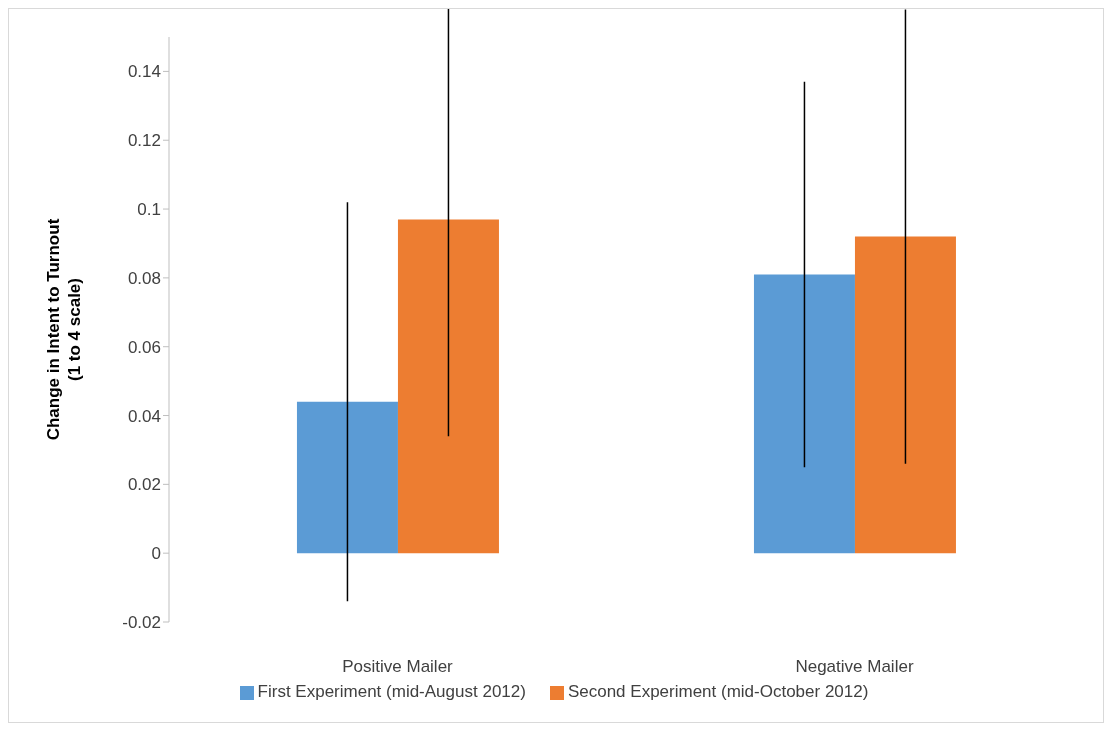  What do you see at coordinates (144, 485) in the screenshot?
I see `y-tick-label: 0.02` at bounding box center [144, 485].